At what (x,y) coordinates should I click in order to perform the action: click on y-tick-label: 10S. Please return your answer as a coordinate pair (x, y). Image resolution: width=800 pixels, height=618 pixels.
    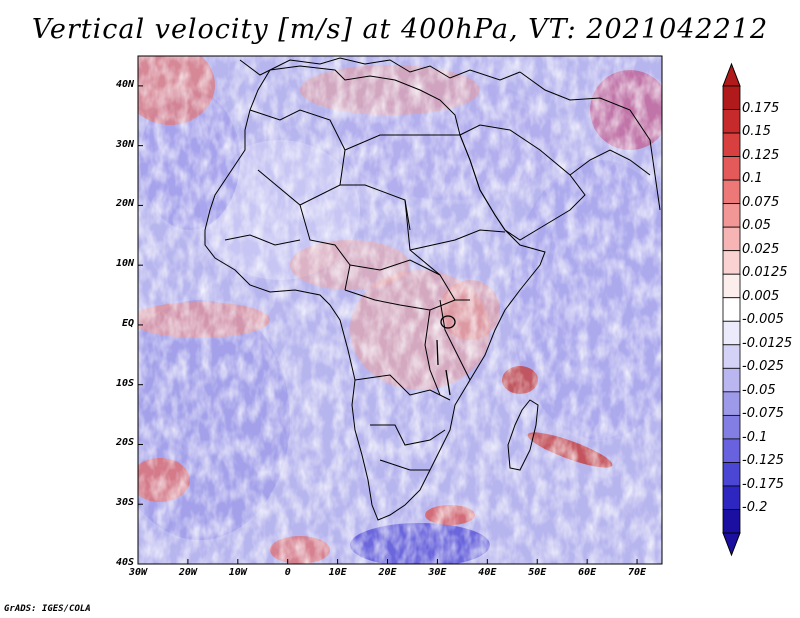
    Looking at the image, I should click on (124, 383).